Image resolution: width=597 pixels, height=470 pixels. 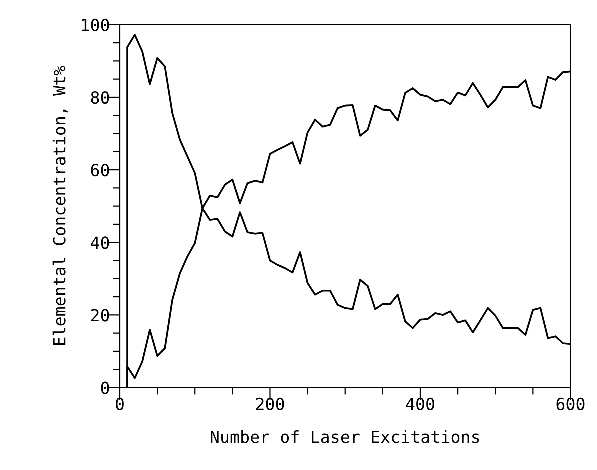 I want to click on x-tick-label: 200, so click(x=270, y=404).